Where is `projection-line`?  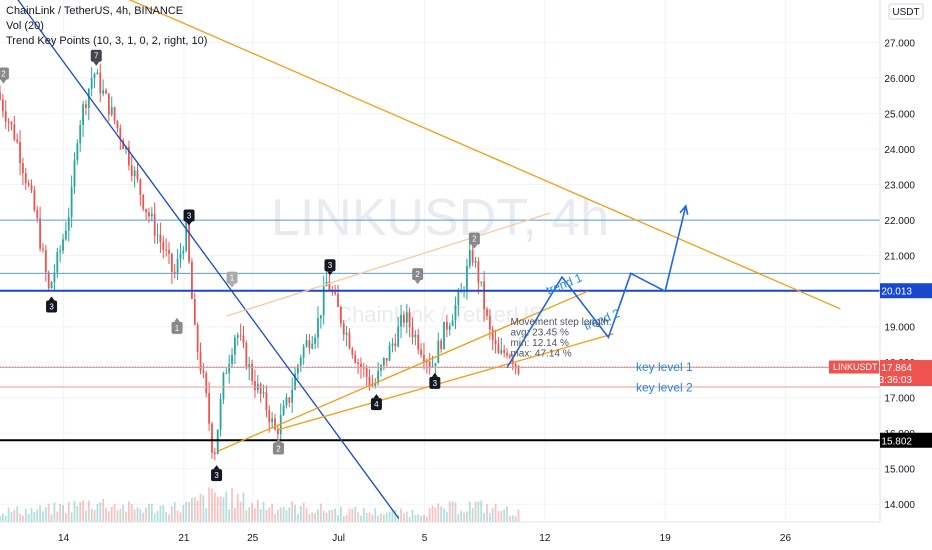 projection-line is located at coordinates (596, 286).